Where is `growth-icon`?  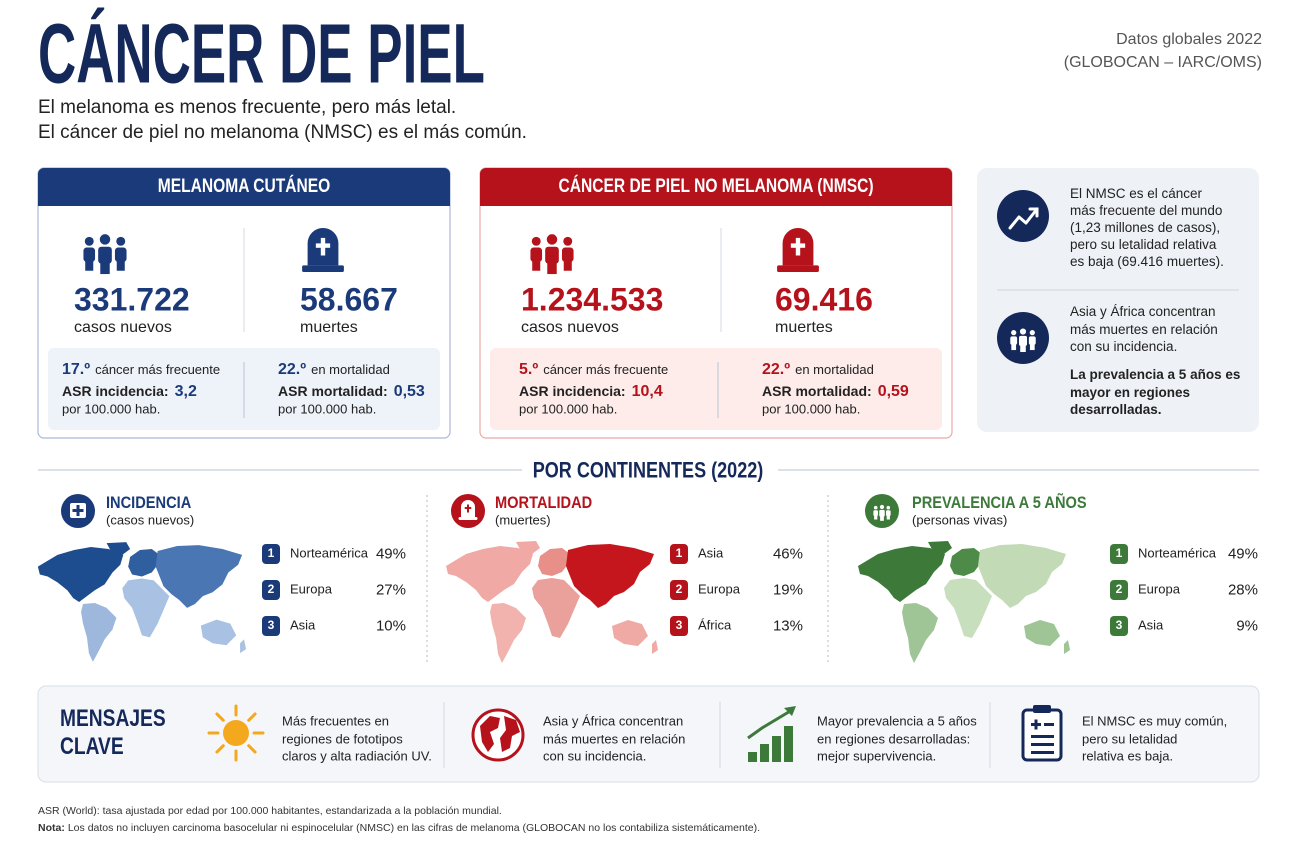 growth-icon is located at coordinates (771, 734).